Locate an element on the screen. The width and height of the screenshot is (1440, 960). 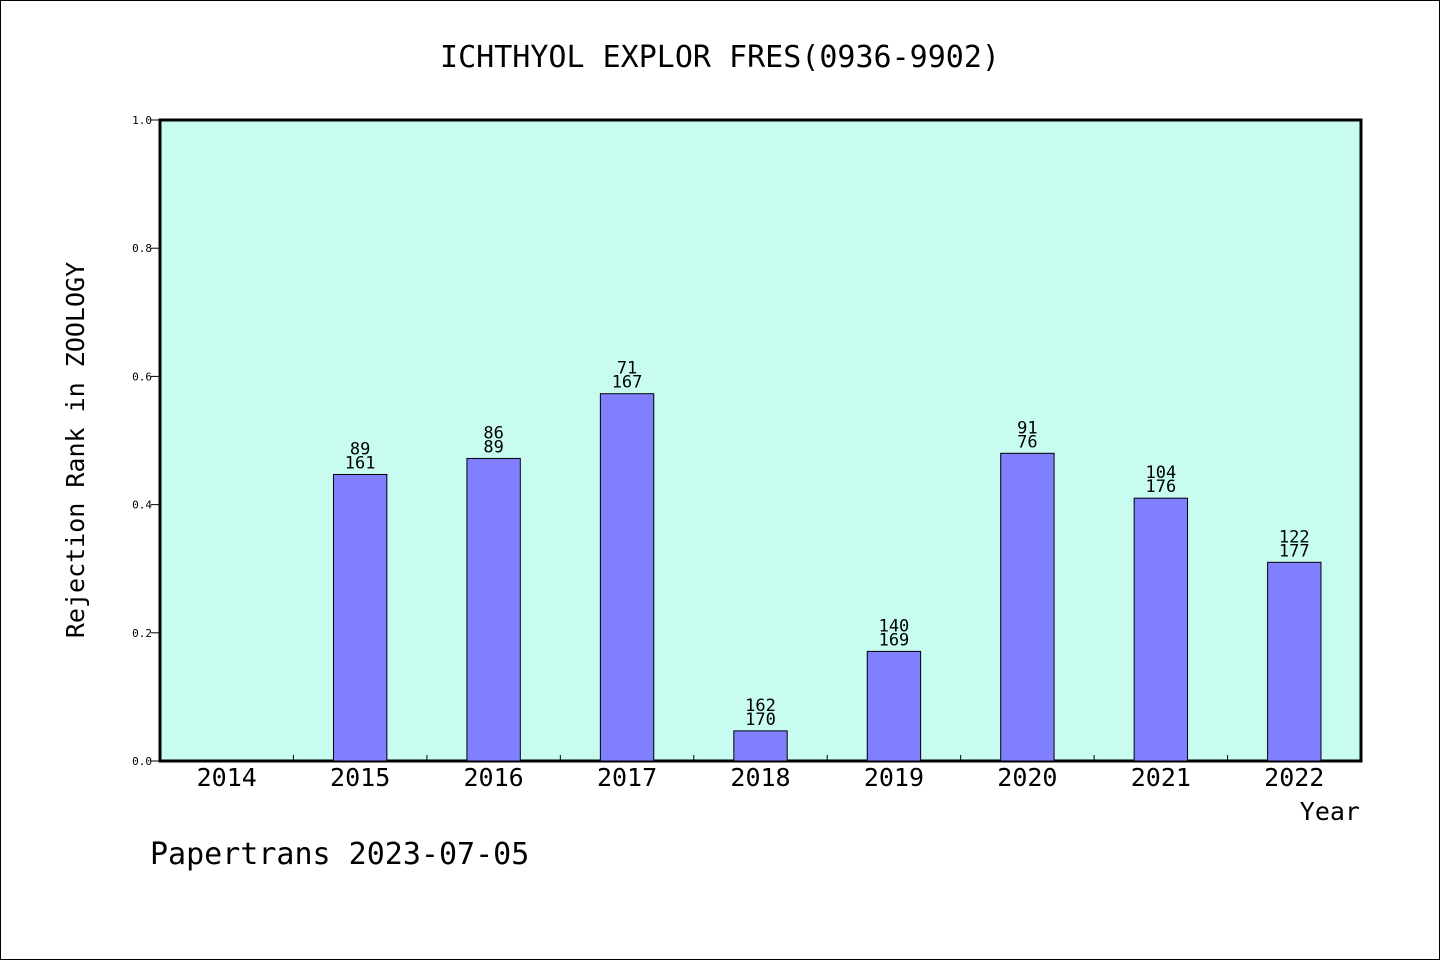
y-tick-label: 0.0 is located at coordinates (142, 761).